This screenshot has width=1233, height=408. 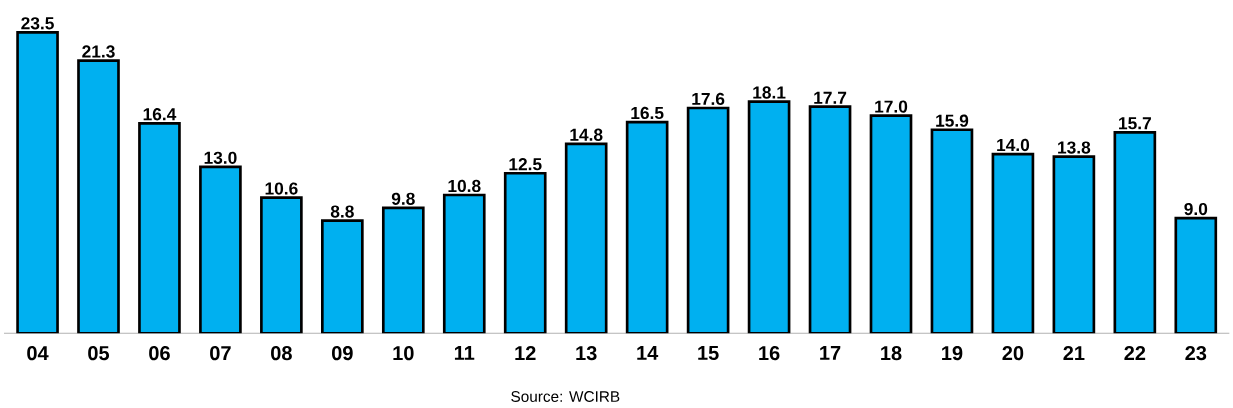 What do you see at coordinates (1074, 147) in the screenshot?
I see `data-label: 13.8` at bounding box center [1074, 147].